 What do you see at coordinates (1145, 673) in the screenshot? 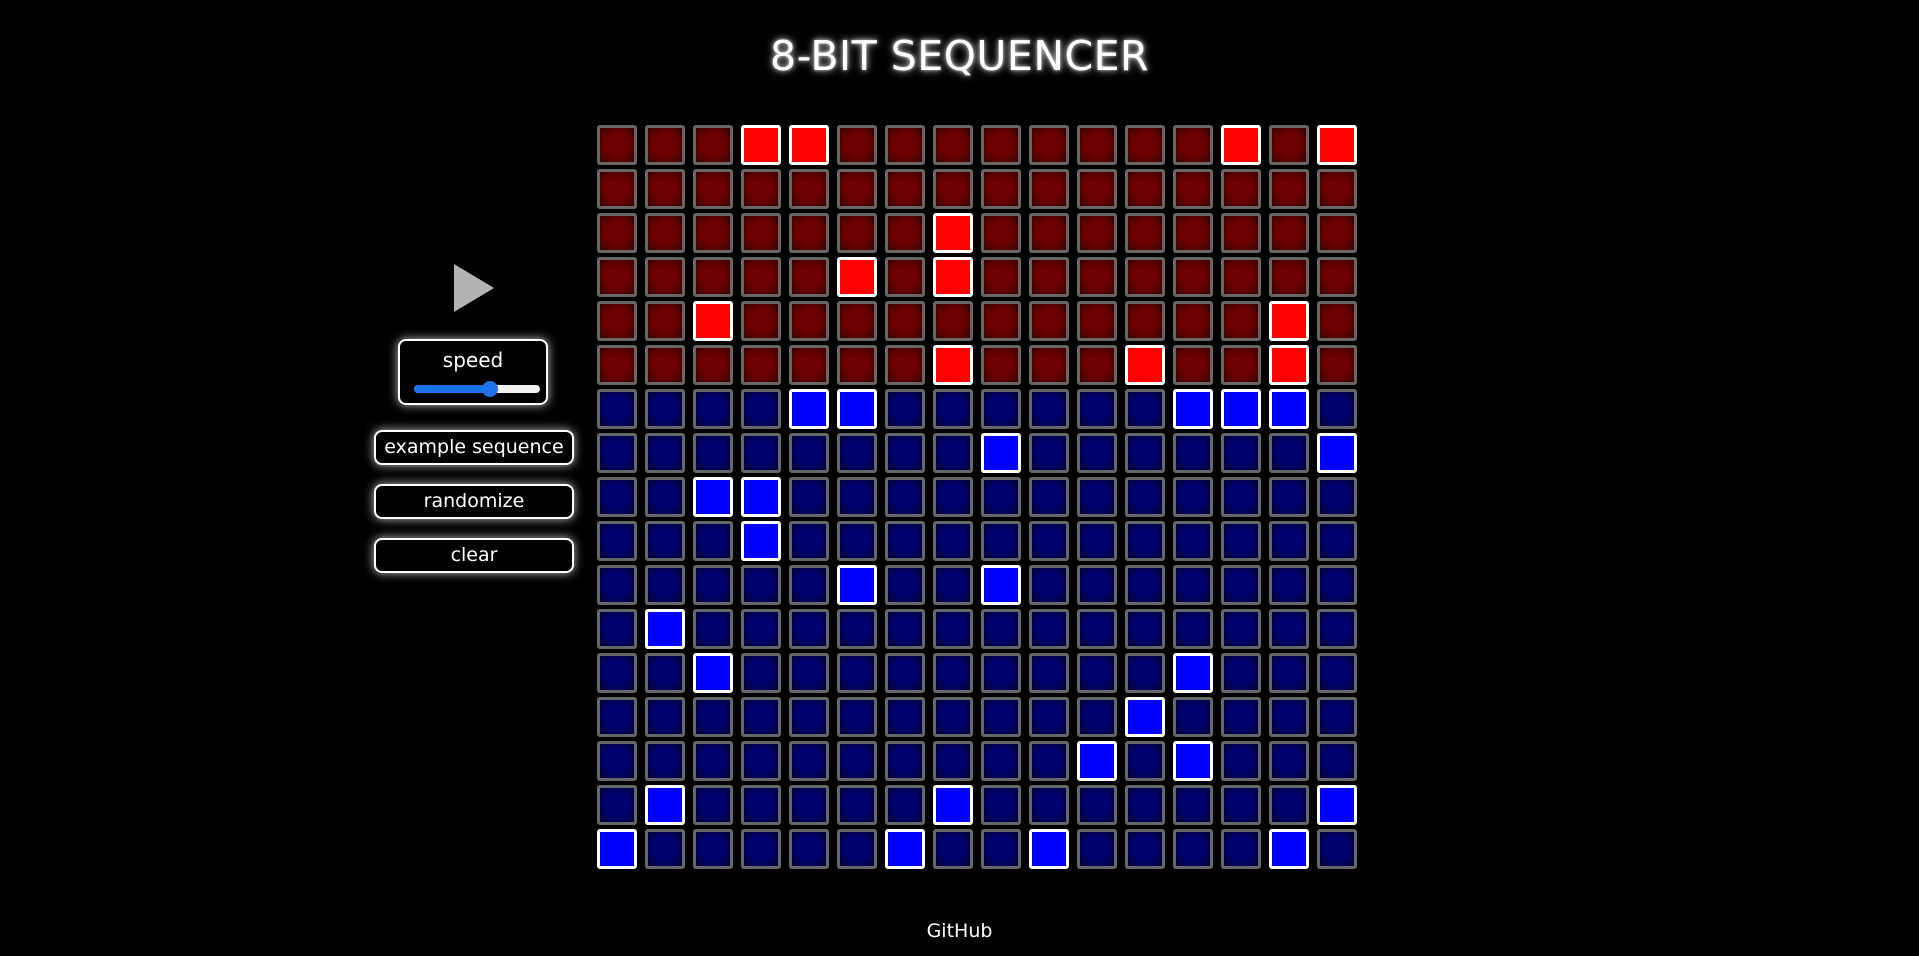
I see `grid-cell-r12-c11` at bounding box center [1145, 673].